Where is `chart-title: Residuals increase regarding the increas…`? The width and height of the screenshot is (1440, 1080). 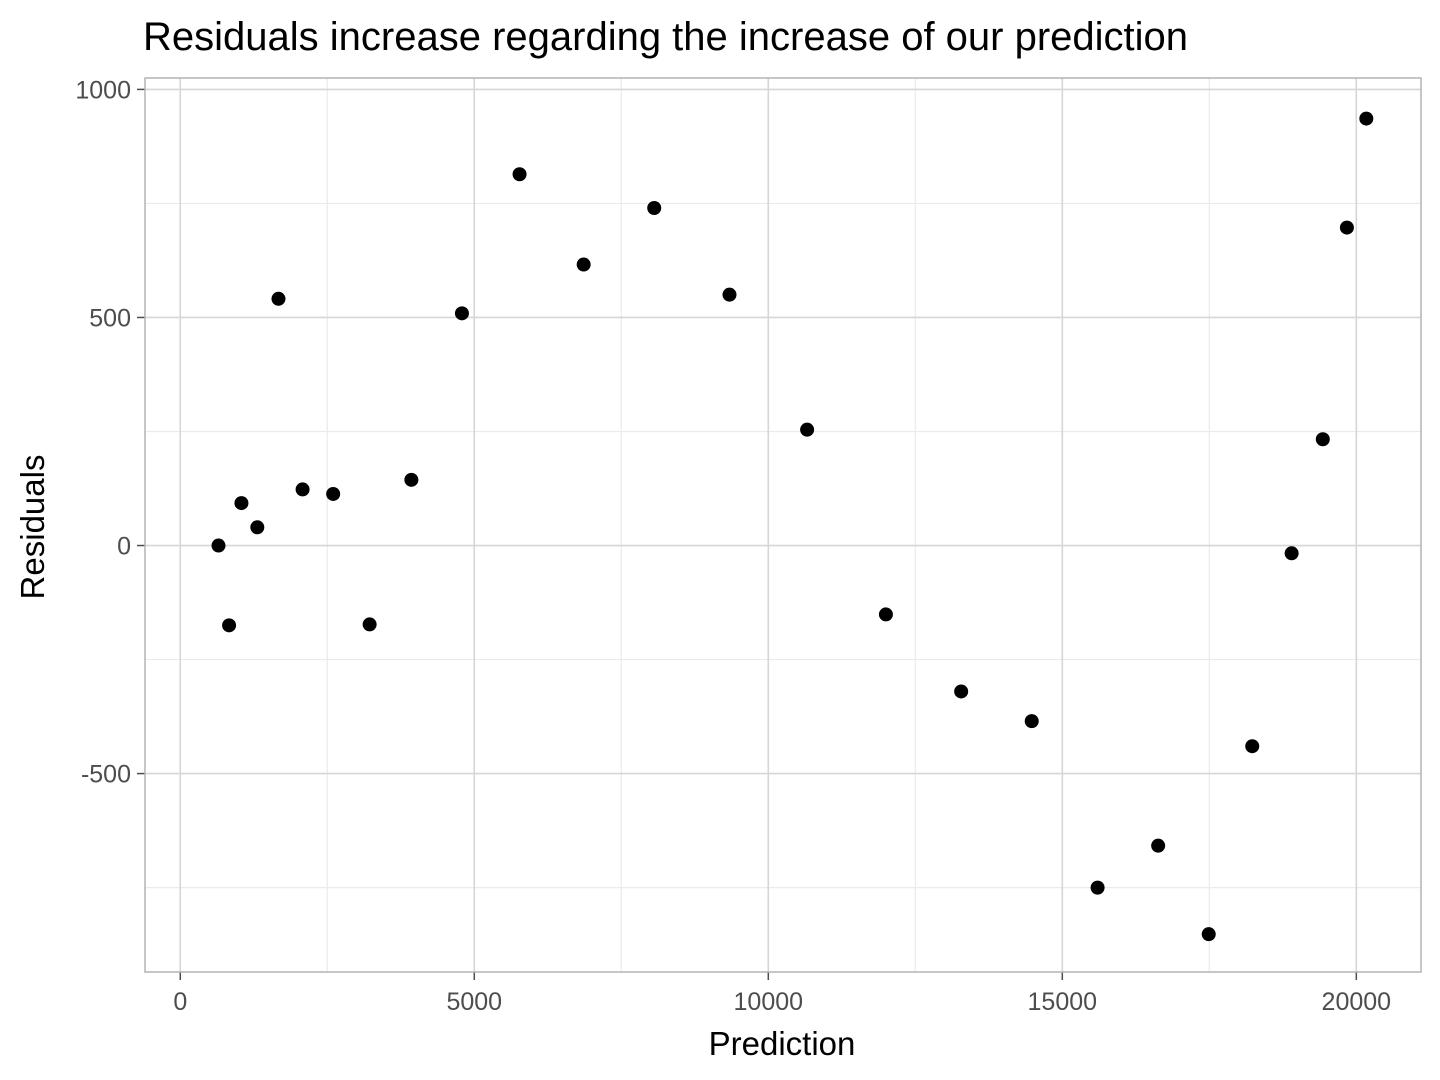 chart-title: Residuals increase regarding the increas… is located at coordinates (665, 37).